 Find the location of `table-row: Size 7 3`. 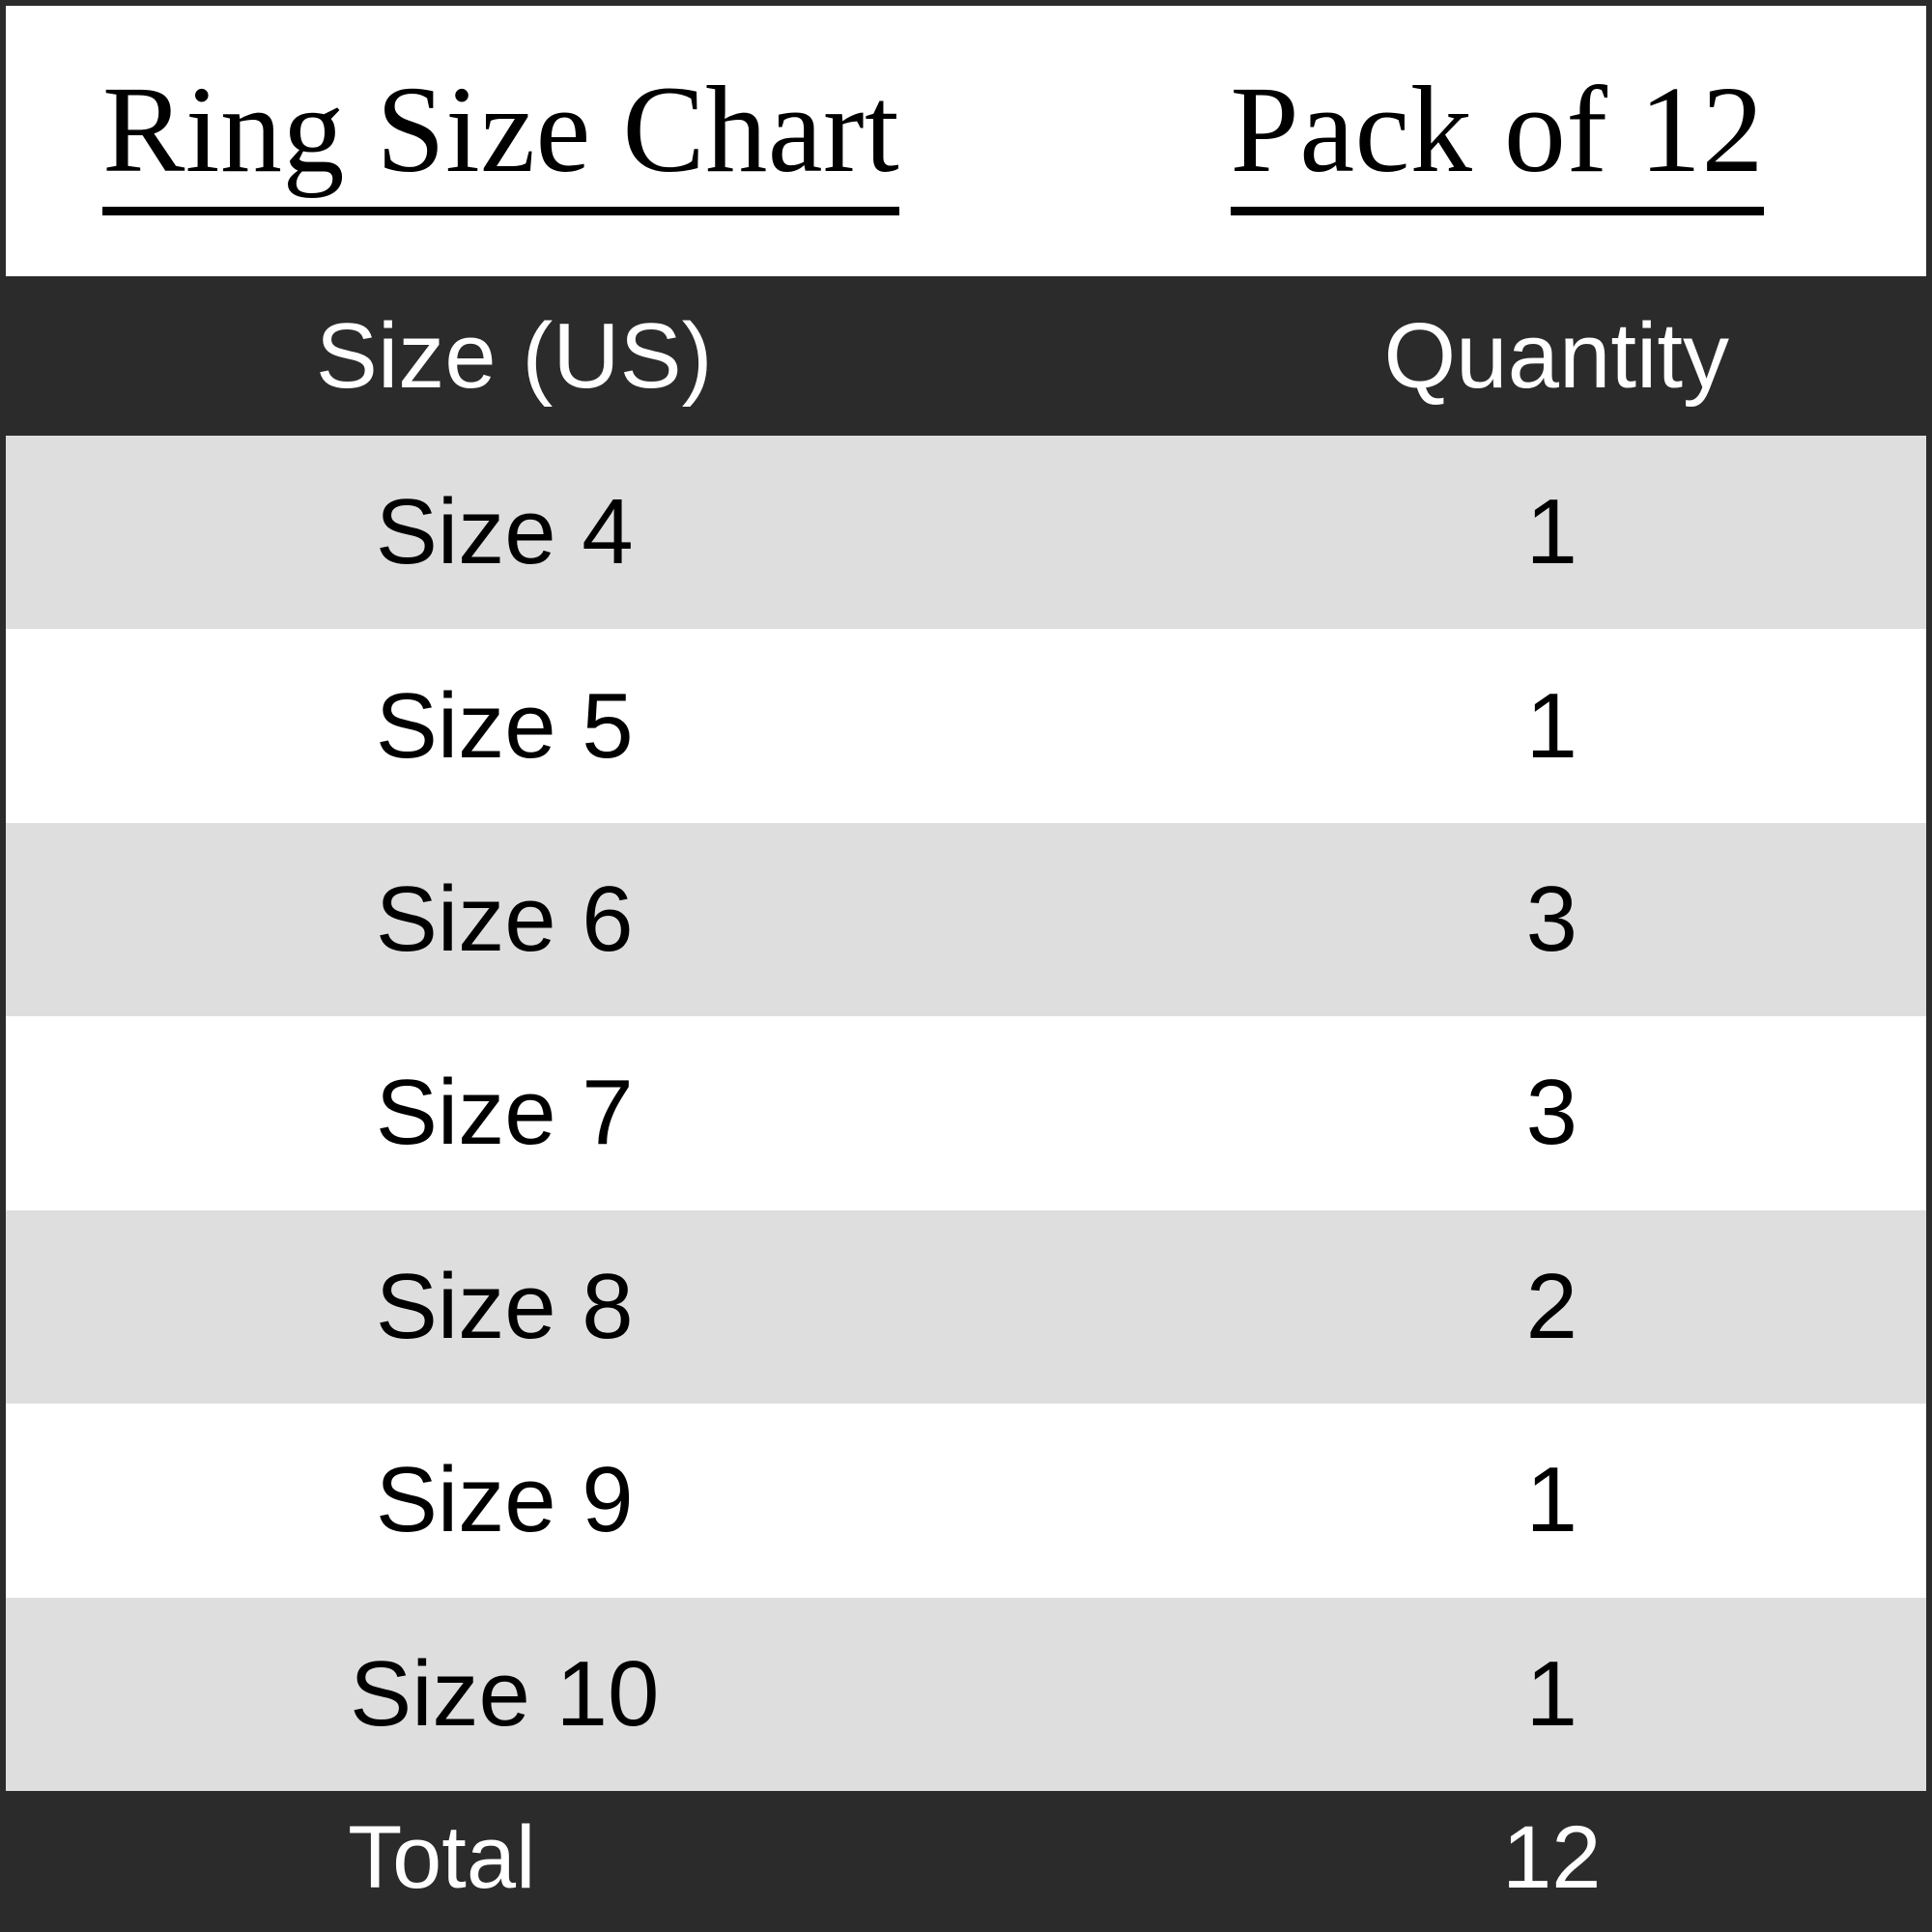

table-row: Size 7 3 is located at coordinates (966, 1113).